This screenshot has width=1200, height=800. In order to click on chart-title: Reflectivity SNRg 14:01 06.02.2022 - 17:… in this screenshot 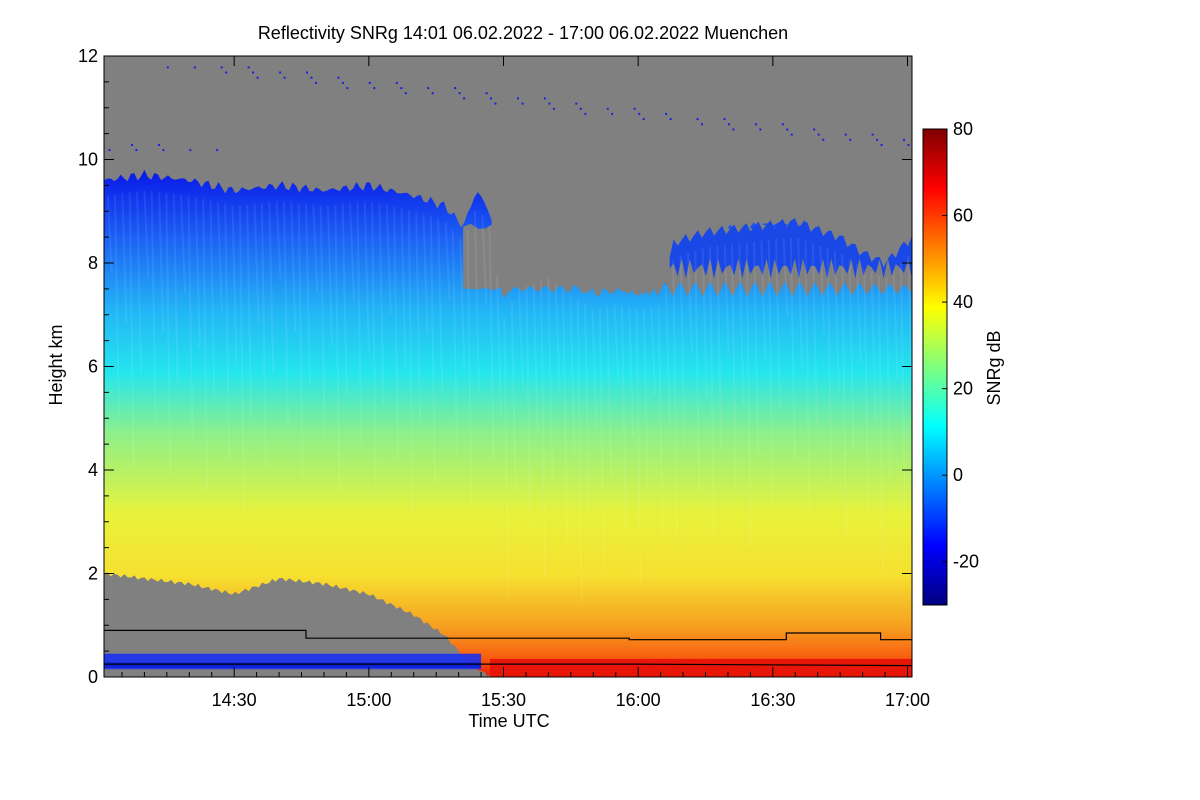, I will do `click(523, 33)`.